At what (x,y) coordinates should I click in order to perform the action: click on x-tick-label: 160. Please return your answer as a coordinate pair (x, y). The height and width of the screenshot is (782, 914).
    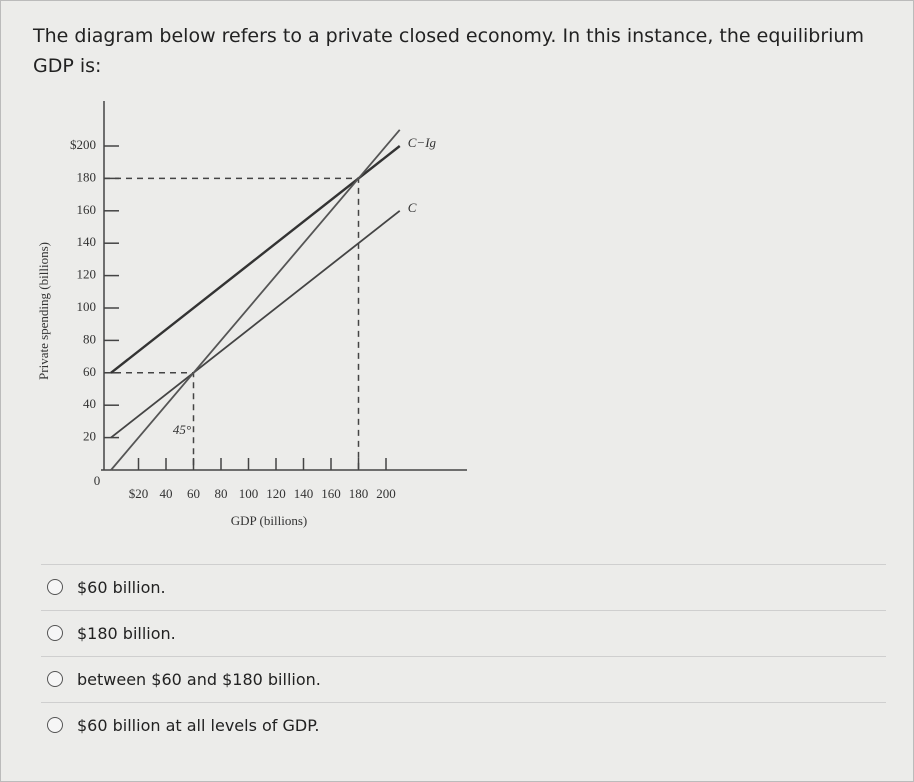
    Looking at the image, I should click on (331, 493).